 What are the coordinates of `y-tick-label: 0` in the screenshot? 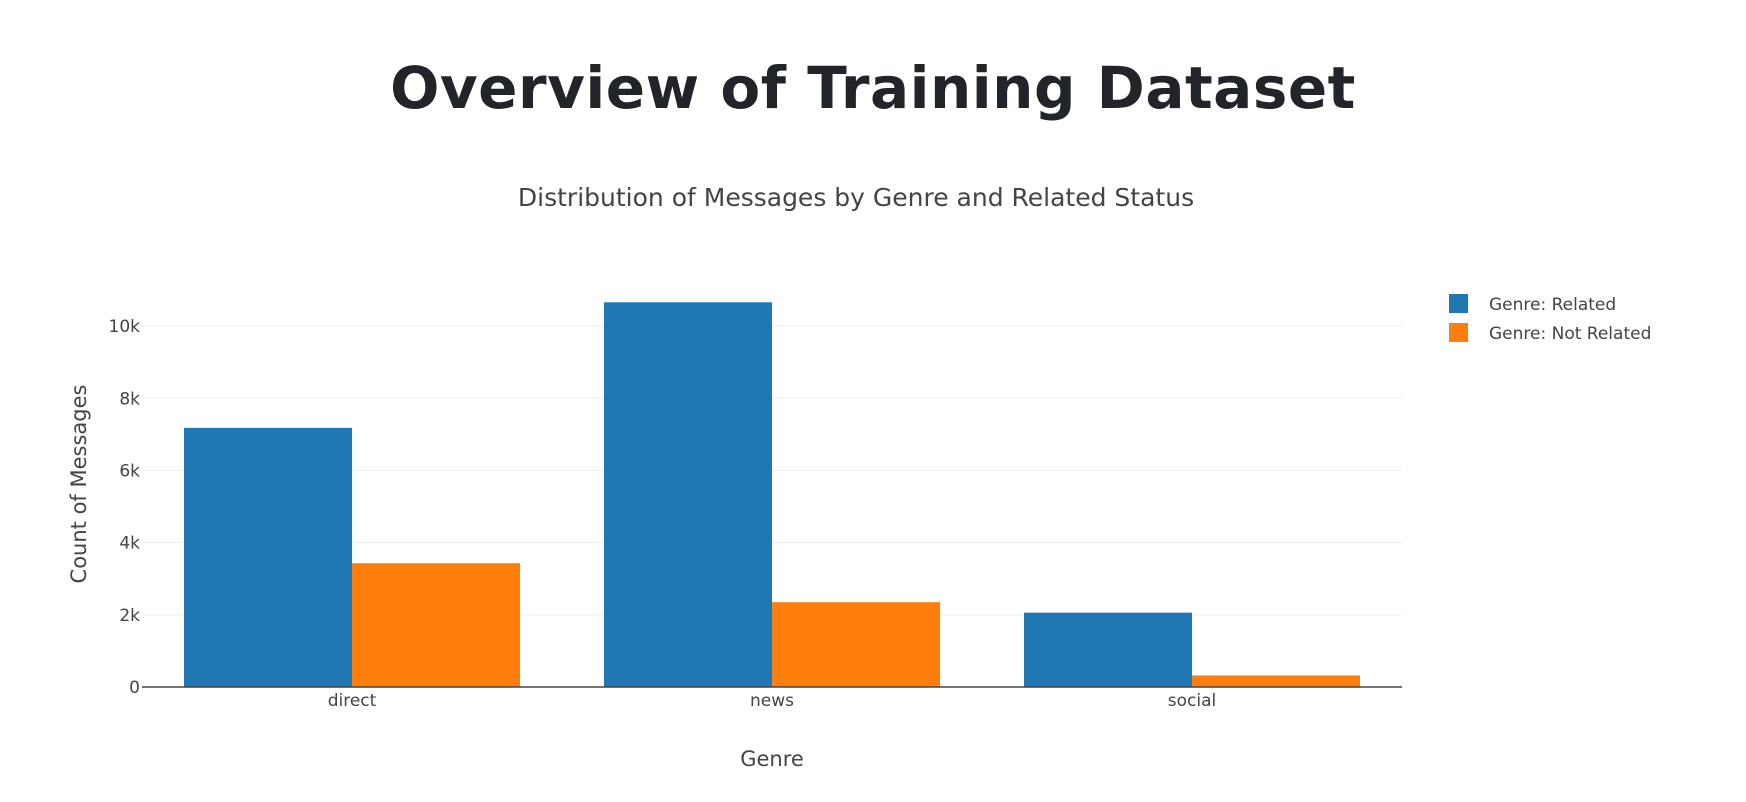 It's located at (134, 688).